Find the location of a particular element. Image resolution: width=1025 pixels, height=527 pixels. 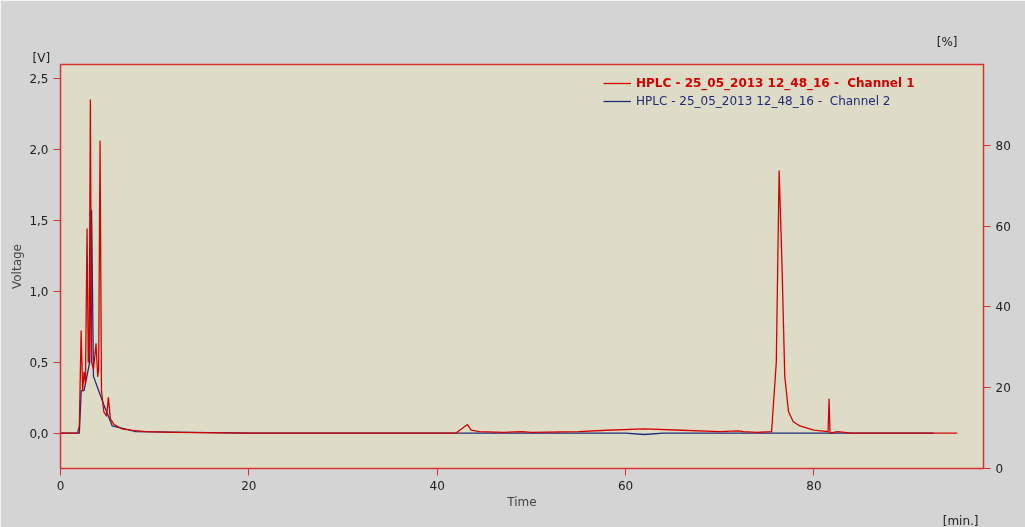

y-axis-title: Voltage is located at coordinates (17, 266).